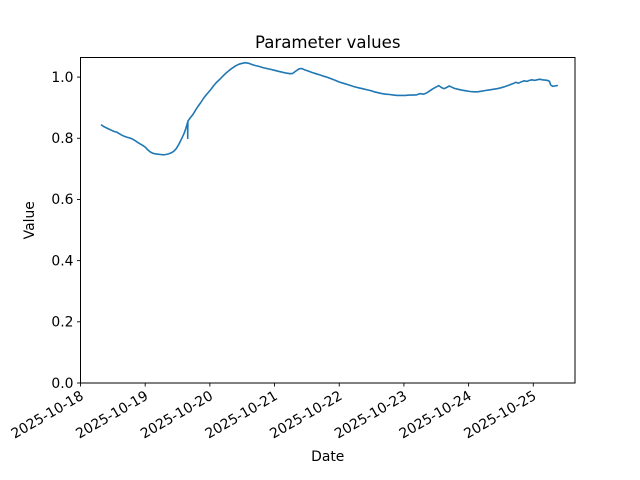 The image size is (640, 480). What do you see at coordinates (306, 415) in the screenshot?
I see `x-tick-label: 2025-10-22` at bounding box center [306, 415].